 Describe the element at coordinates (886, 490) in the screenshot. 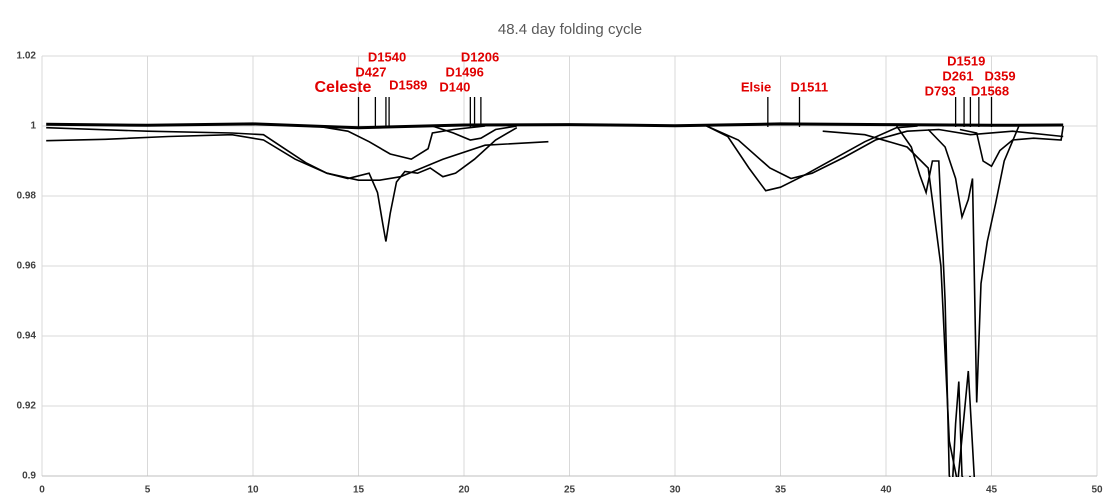

I see `x-tick-label: 40` at that location.